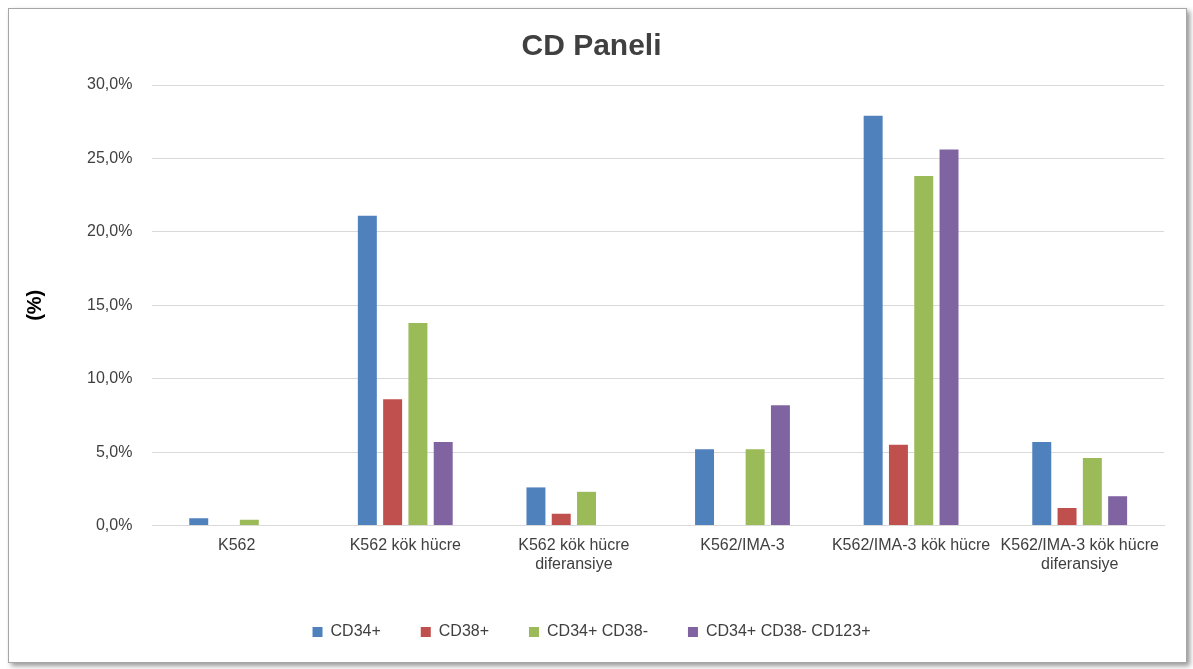 The width and height of the screenshot is (1193, 669). I want to click on y-tick-label: 5,0%, so click(114, 451).